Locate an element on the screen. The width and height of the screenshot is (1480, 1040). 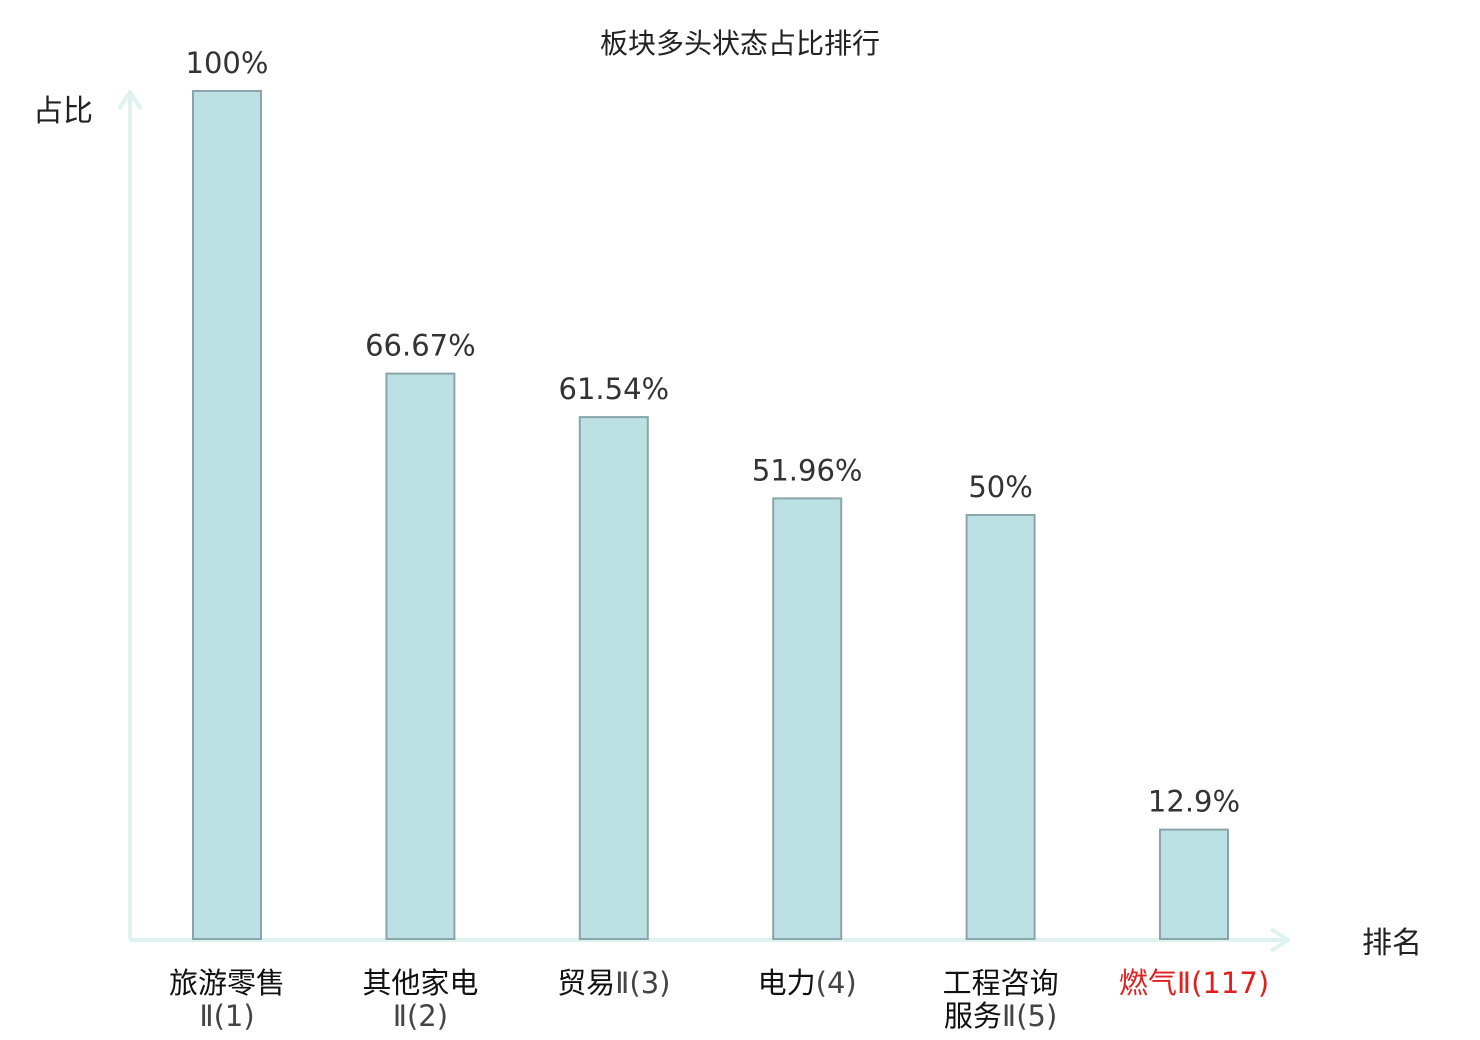
value-label-4: 51.96% is located at coordinates (807, 470).